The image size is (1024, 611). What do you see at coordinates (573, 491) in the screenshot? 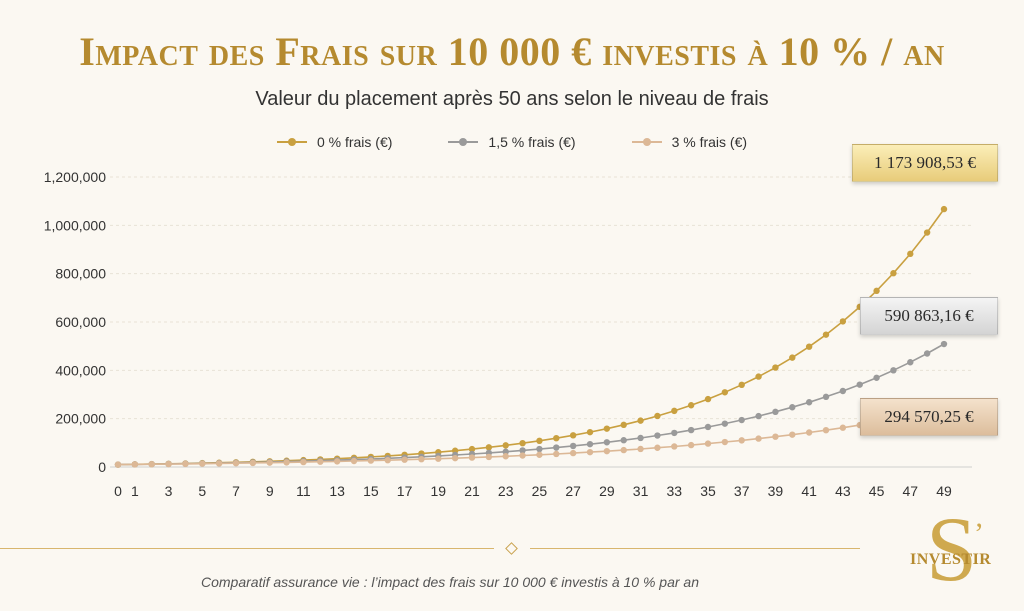
I see `x-tick-label: 27` at bounding box center [573, 491].